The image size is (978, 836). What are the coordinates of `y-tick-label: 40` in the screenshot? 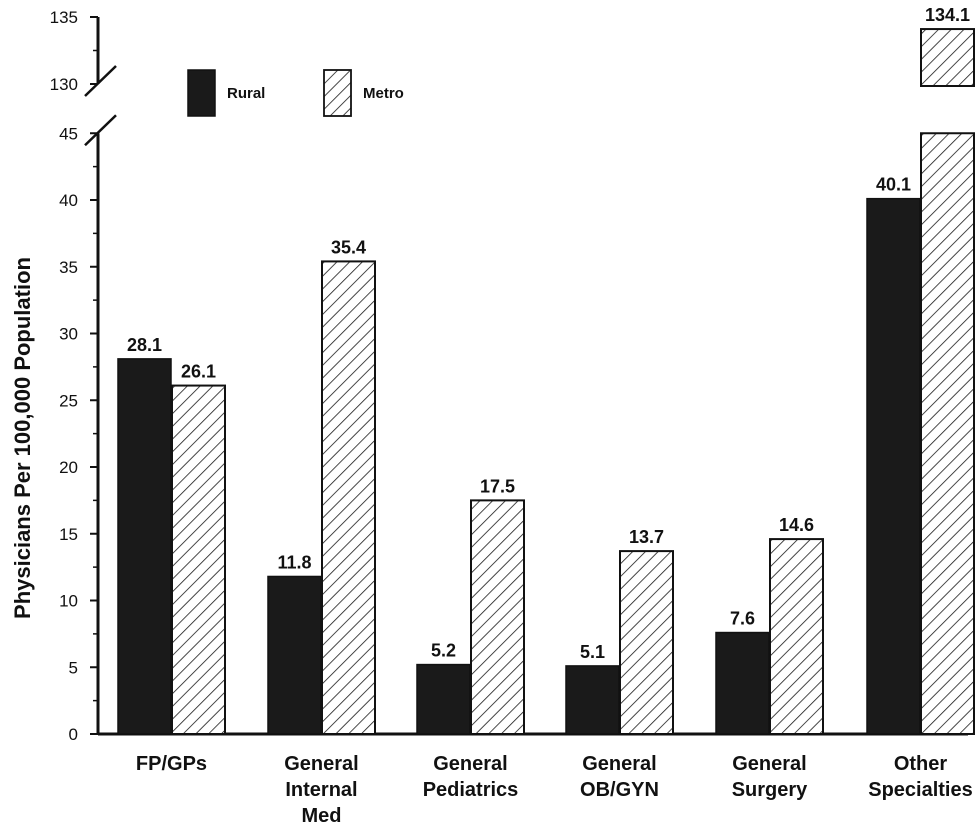 It's located at (68, 200).